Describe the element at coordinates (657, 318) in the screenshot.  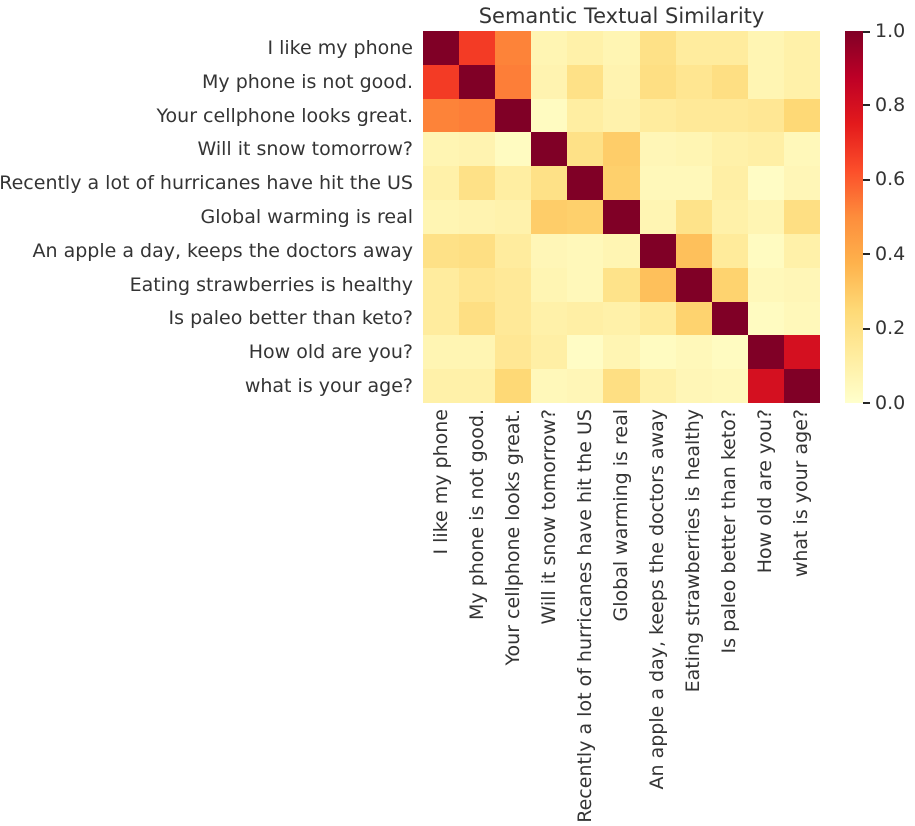
I see `heatmap-cell-r8-c6` at that location.